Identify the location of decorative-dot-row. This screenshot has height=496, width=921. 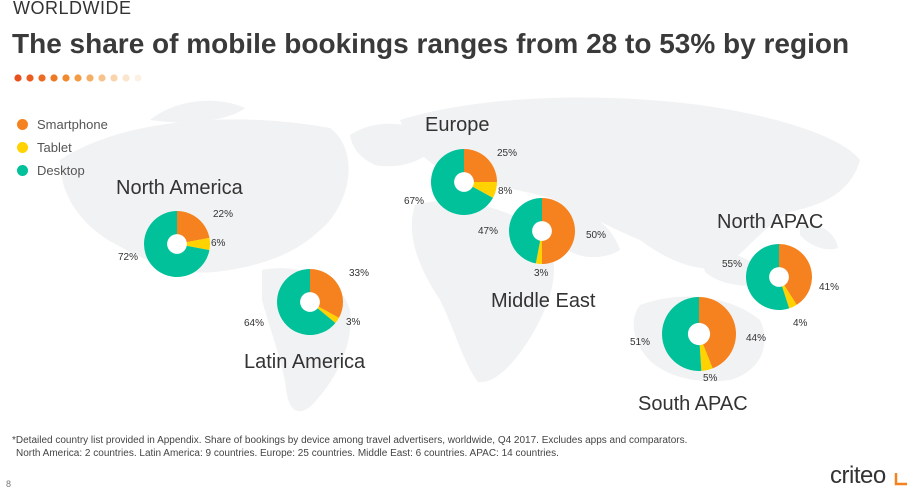
(78, 78).